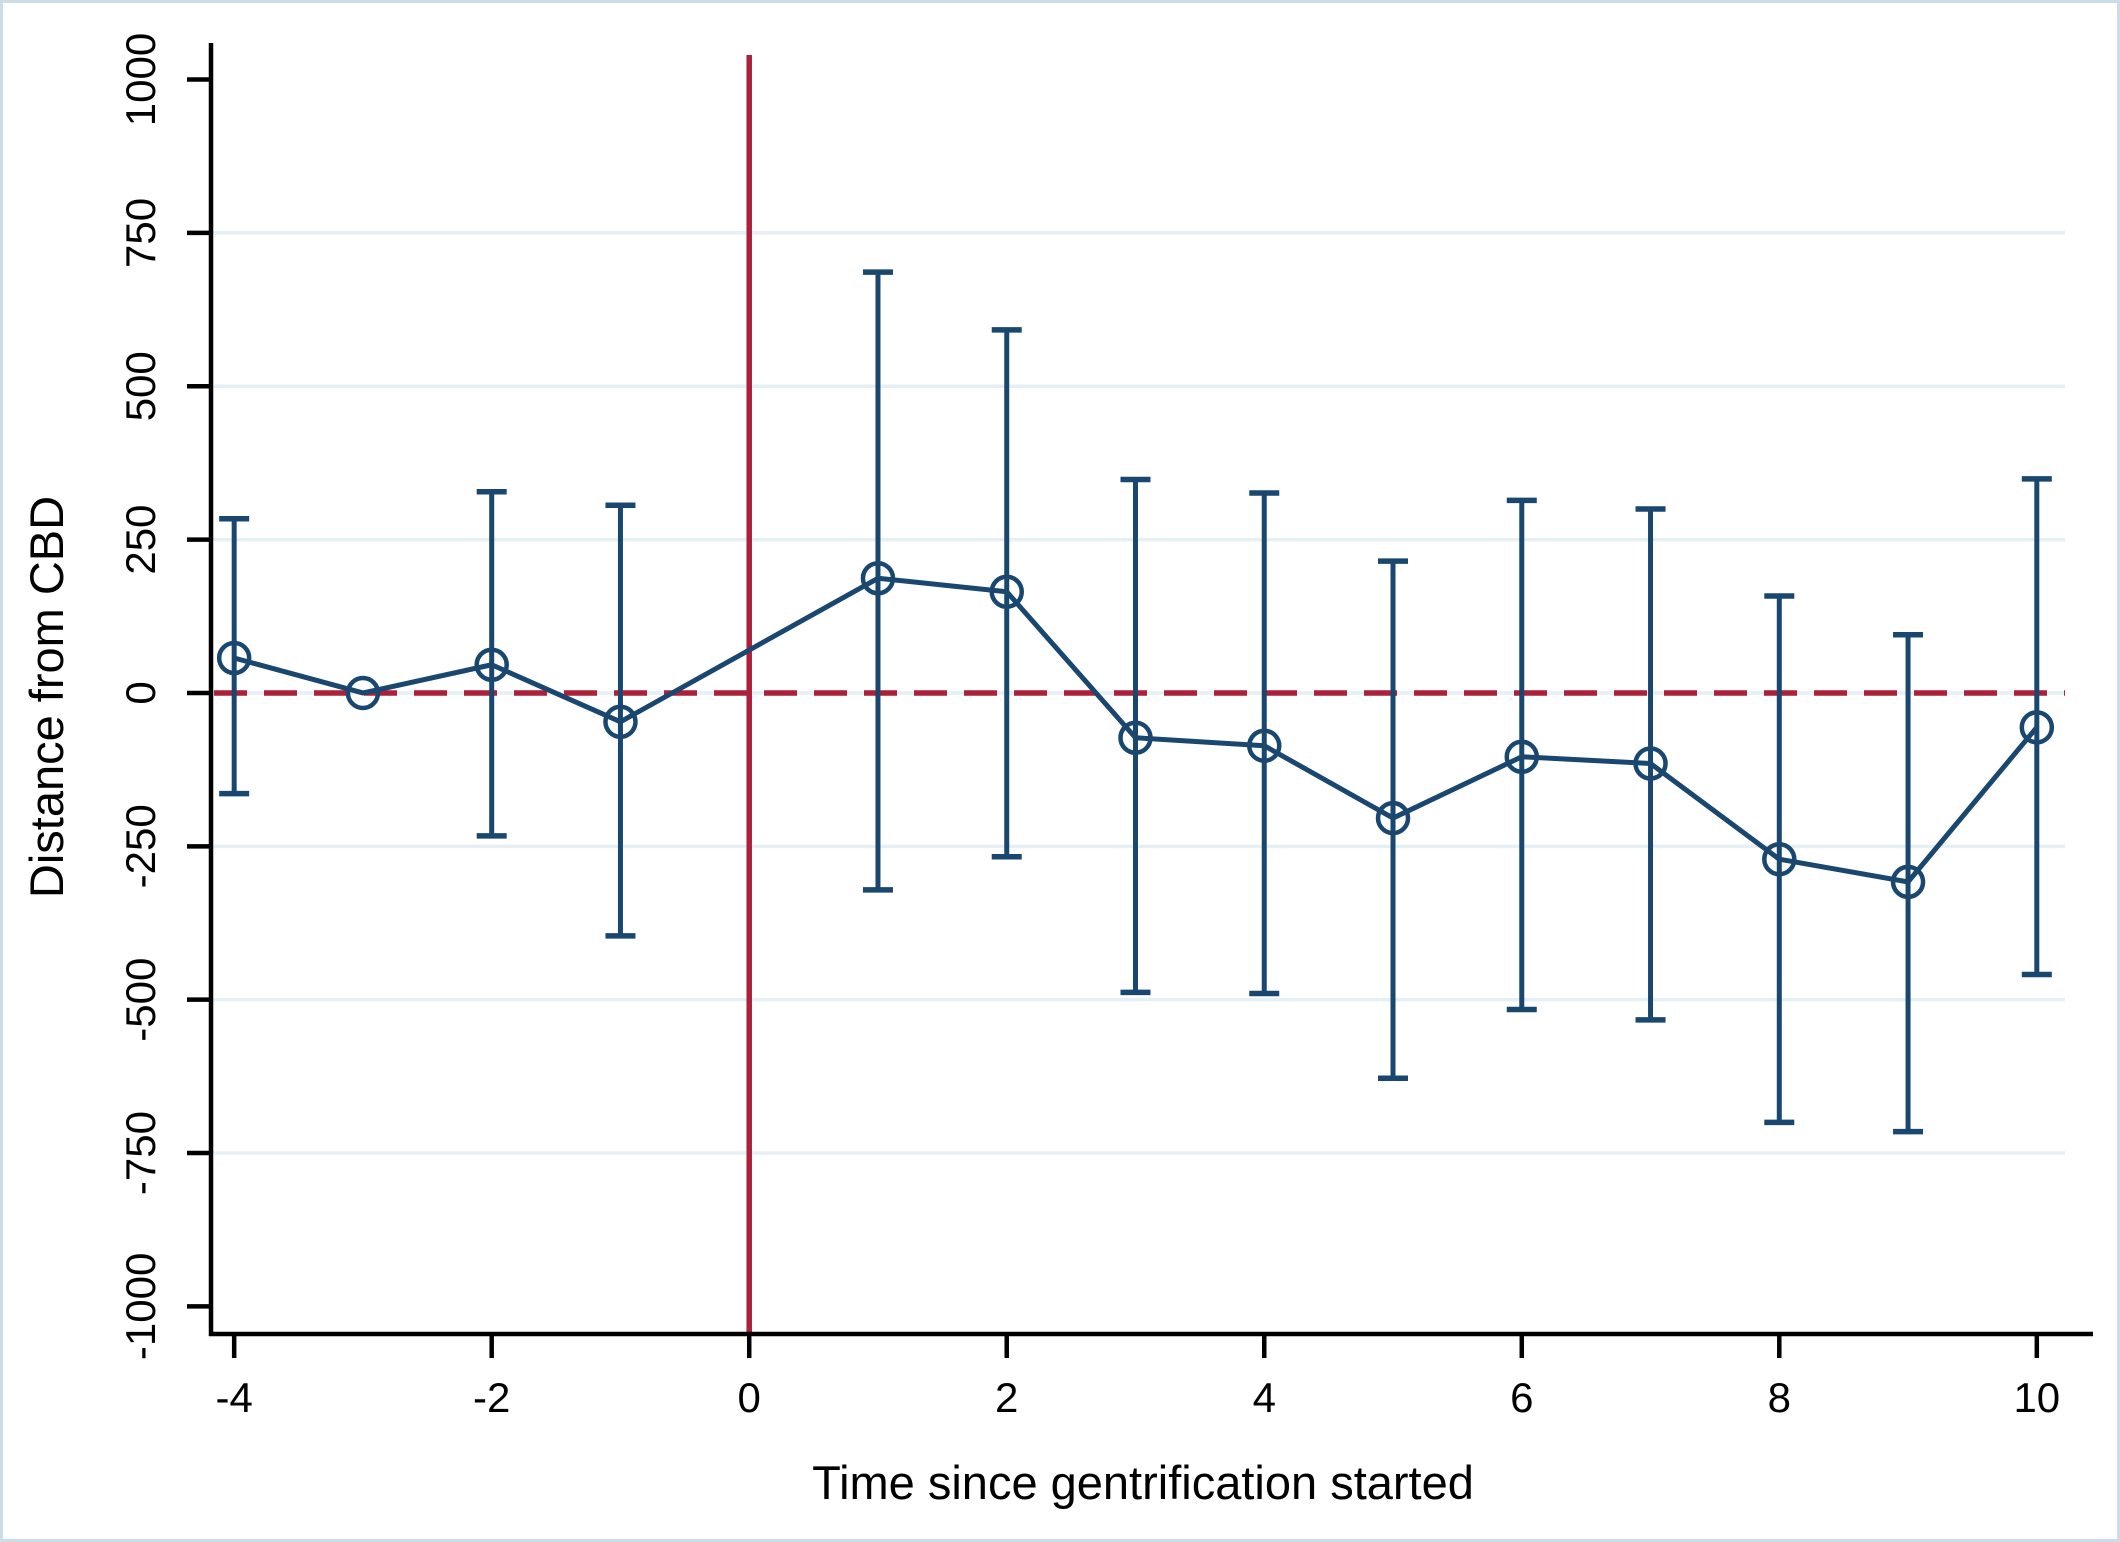  Describe the element at coordinates (140, 1153) in the screenshot. I see `y-tick-label: -750` at that location.